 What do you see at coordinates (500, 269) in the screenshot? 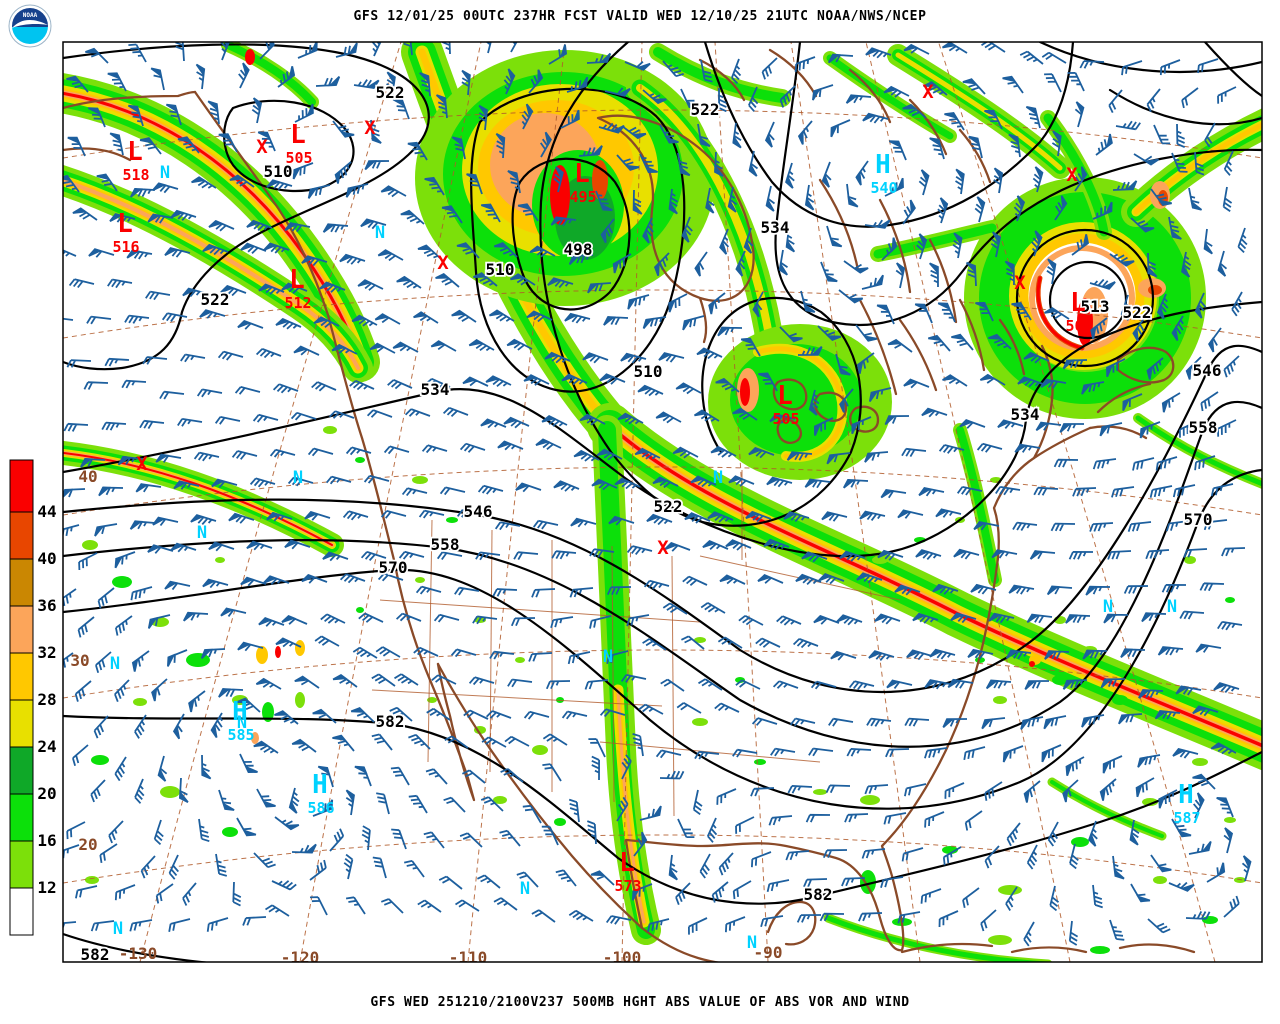
I see `height-contour-label: 510` at bounding box center [500, 269].